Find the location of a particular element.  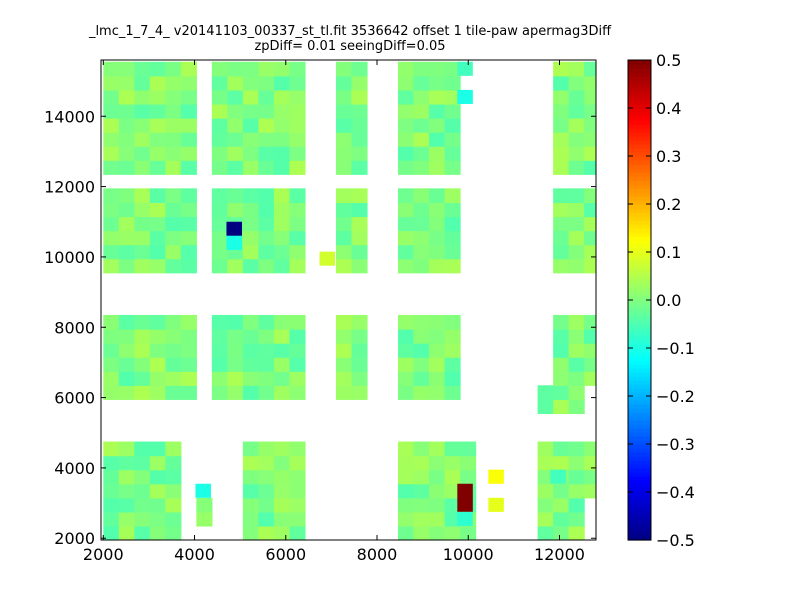

colorbar-tick-label: 0.1 is located at coordinates (668, 252).